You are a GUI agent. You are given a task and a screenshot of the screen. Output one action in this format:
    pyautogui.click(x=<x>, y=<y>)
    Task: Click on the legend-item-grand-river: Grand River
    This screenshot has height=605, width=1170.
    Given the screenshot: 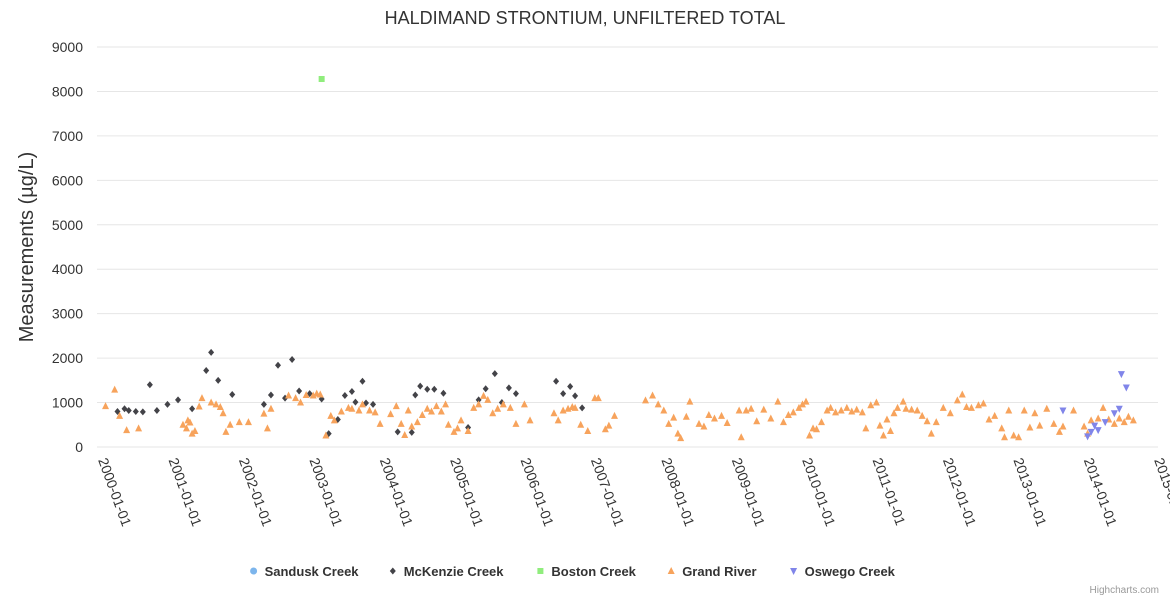 What is the action you would take?
    pyautogui.click(x=712, y=571)
    